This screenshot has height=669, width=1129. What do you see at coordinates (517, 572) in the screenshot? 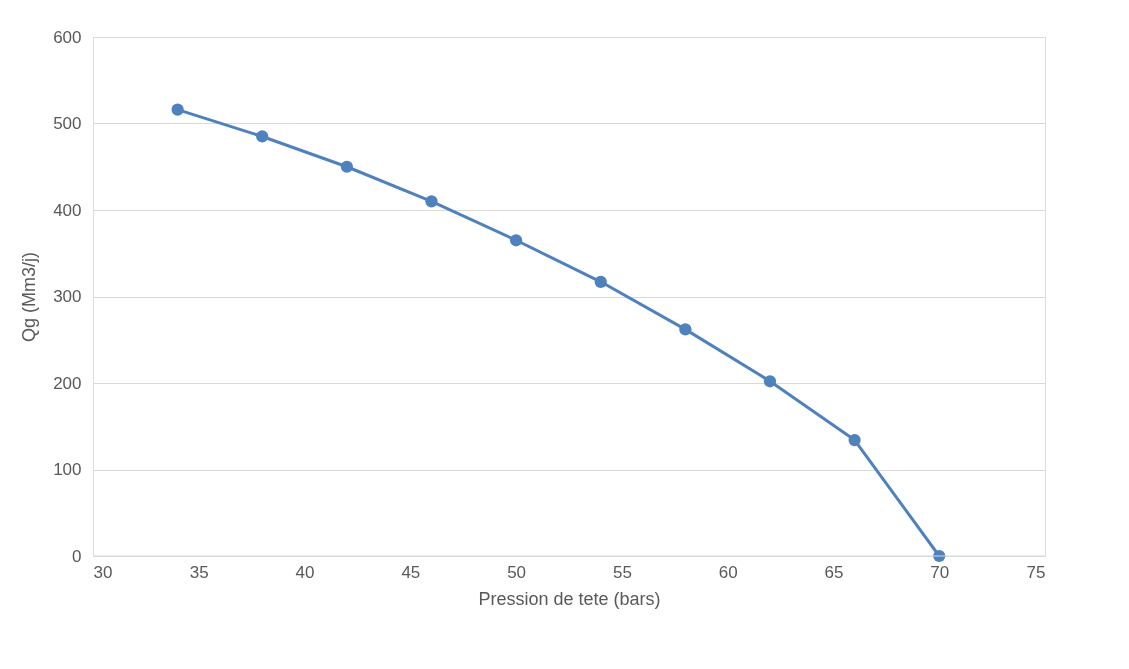
I see `x-tick-label: 50` at bounding box center [517, 572].